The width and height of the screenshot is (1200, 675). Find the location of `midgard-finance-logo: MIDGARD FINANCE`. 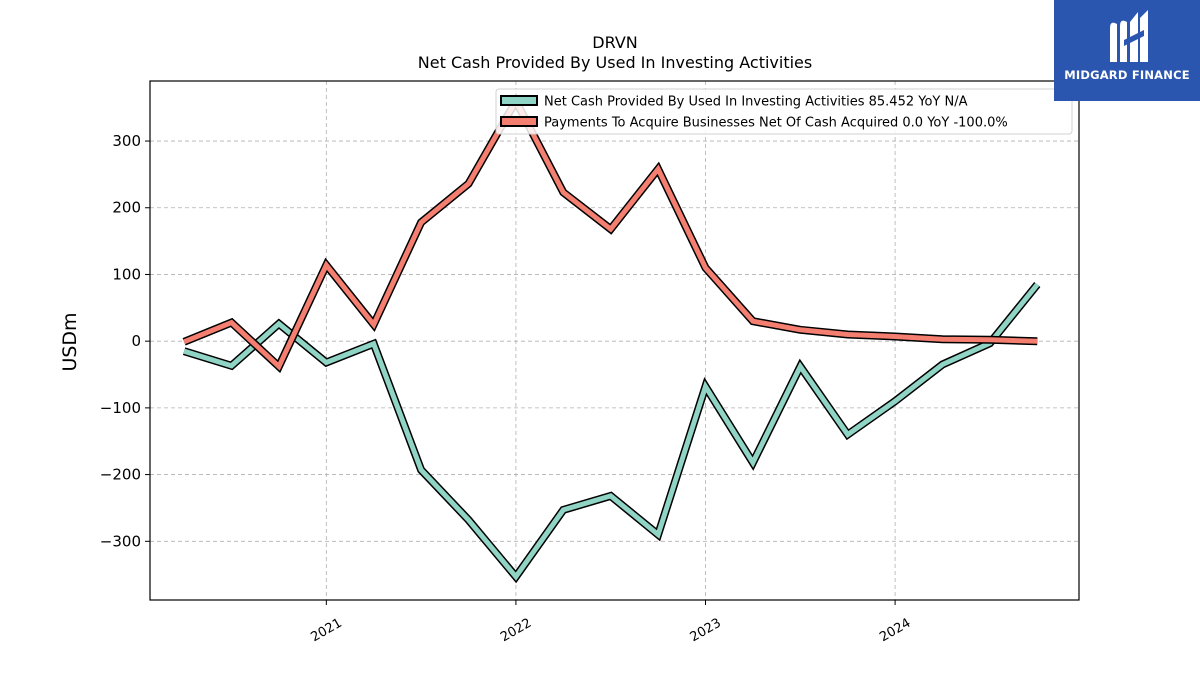

midgard-finance-logo: MIDGARD FINANCE is located at coordinates (1127, 50).